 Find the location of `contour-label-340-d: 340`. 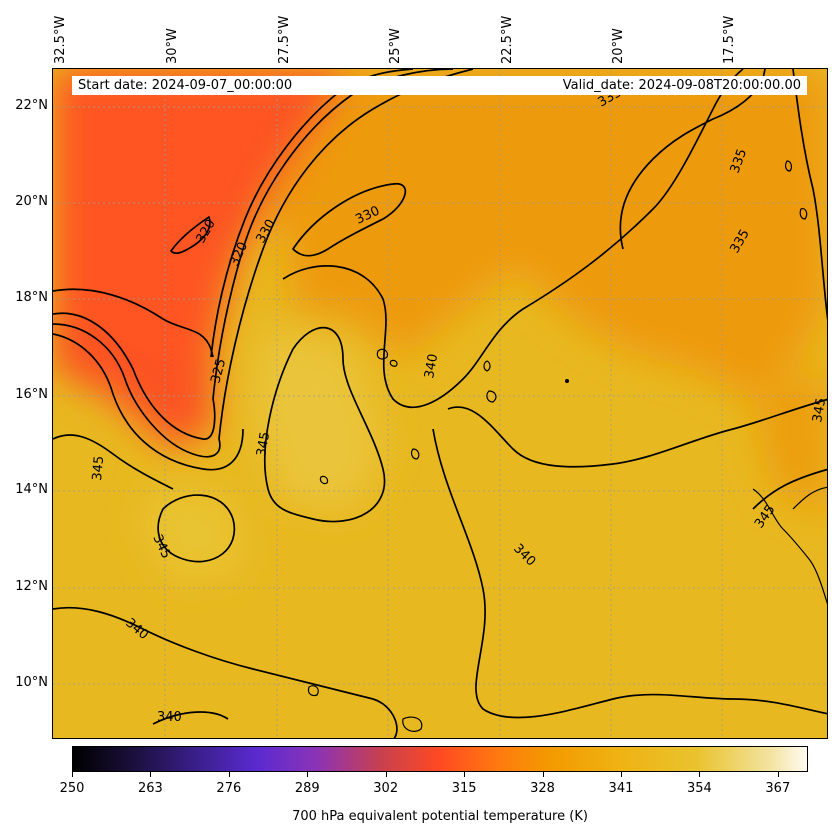

contour-label-340-d: 340 is located at coordinates (169, 717).